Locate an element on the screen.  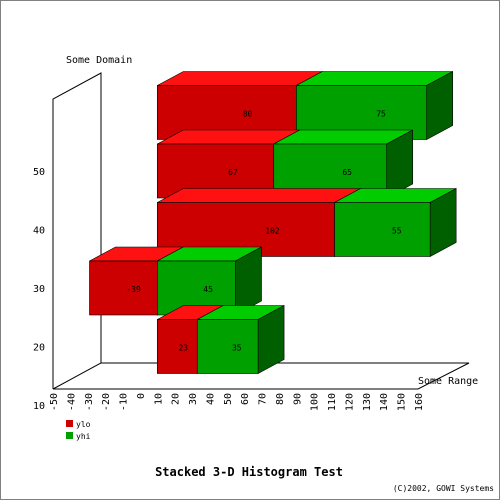
data-label: -39 is located at coordinates (133, 289).